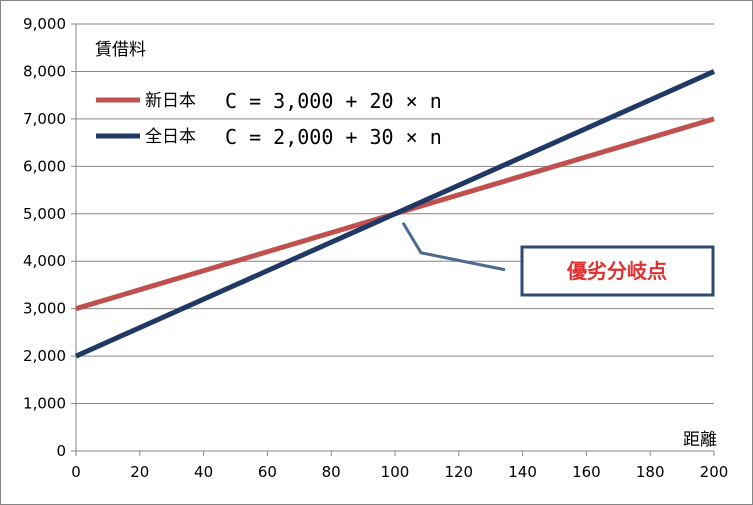 The height and width of the screenshot is (505, 753). What do you see at coordinates (586, 472) in the screenshot?
I see `x-tick-label: 160` at bounding box center [586, 472].